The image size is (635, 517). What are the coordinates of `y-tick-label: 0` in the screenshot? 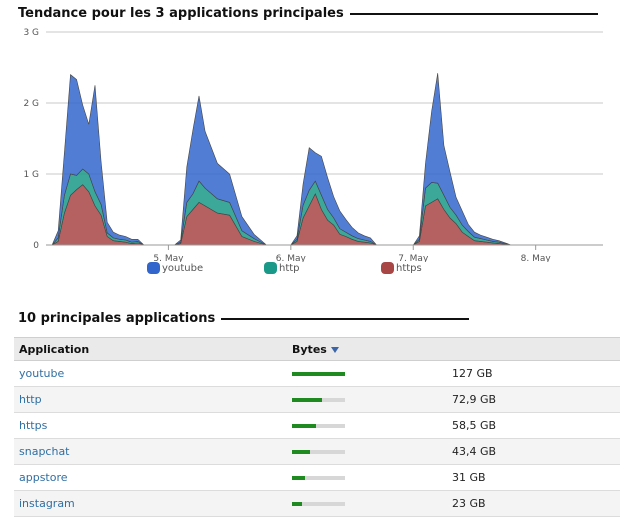 It's located at (36, 246).